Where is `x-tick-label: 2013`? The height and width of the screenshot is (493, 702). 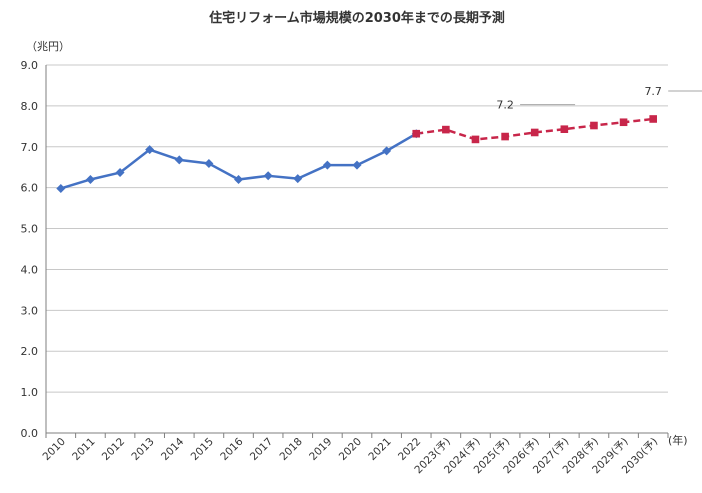
x-tick-label: 2013 is located at coordinates (142, 449).